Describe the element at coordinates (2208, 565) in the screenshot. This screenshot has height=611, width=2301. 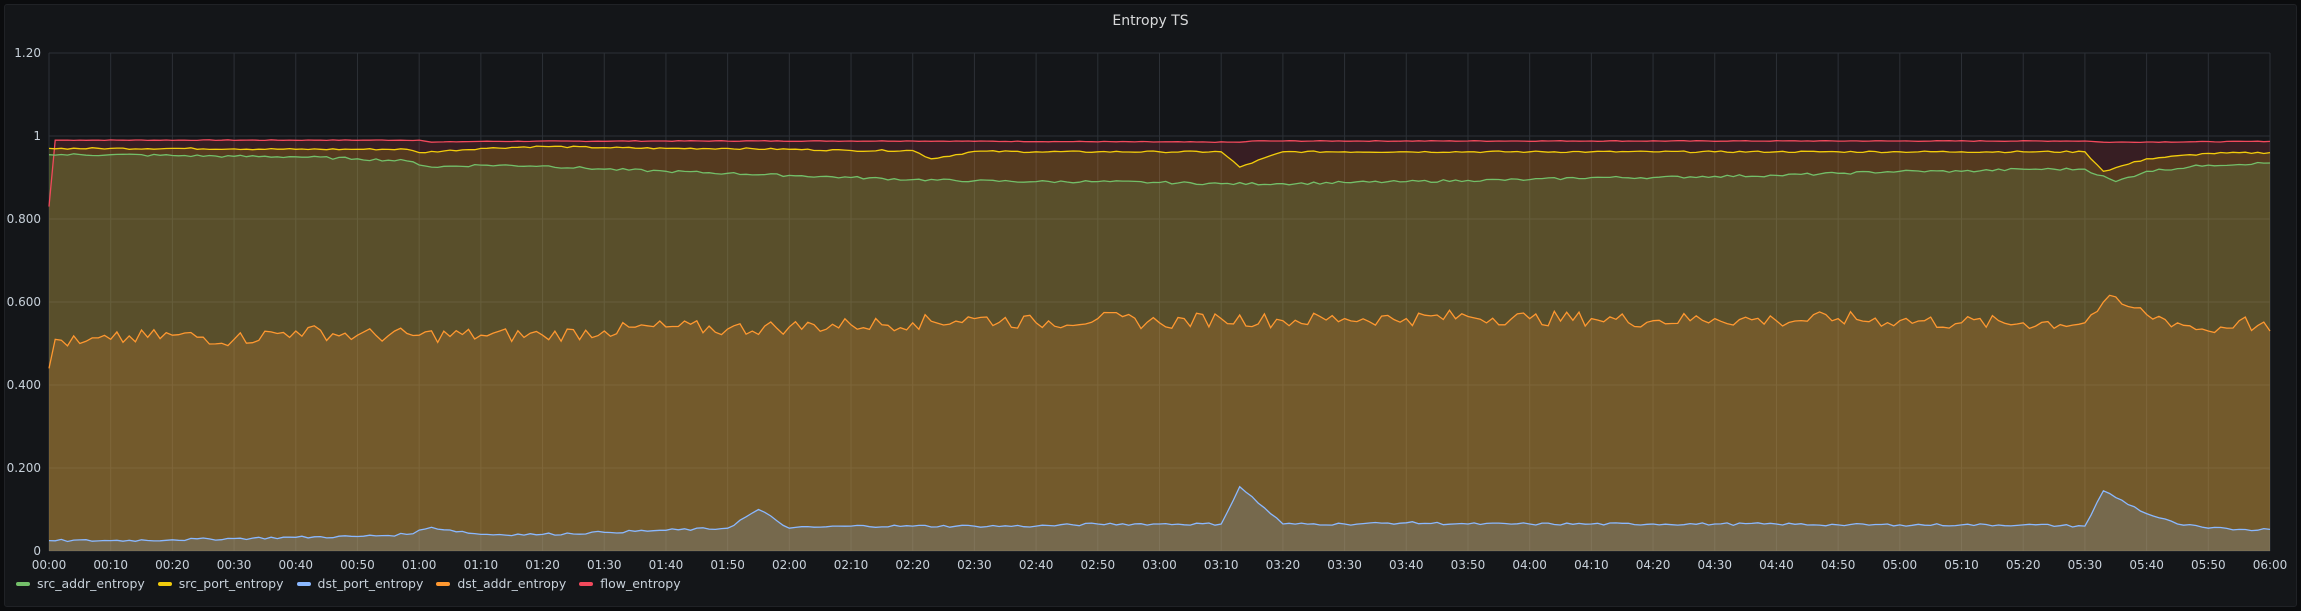
I see `x-tick-label: 05:50` at that location.